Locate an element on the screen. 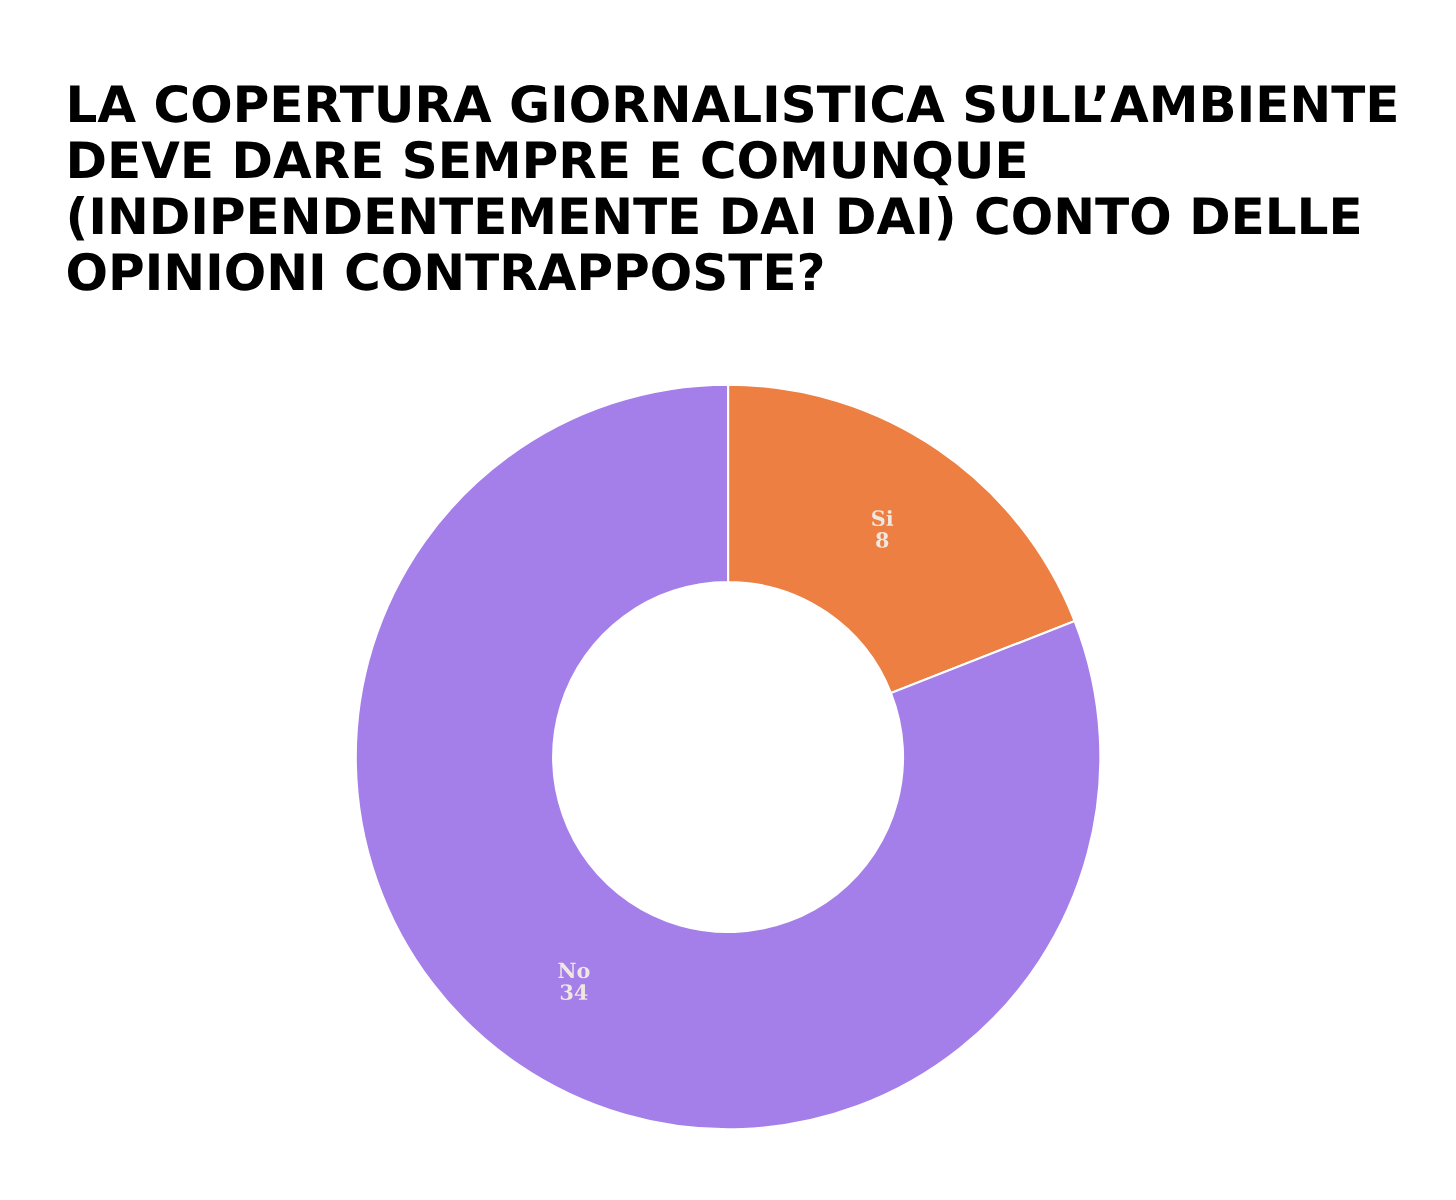  slice-label: No is located at coordinates (574, 970).